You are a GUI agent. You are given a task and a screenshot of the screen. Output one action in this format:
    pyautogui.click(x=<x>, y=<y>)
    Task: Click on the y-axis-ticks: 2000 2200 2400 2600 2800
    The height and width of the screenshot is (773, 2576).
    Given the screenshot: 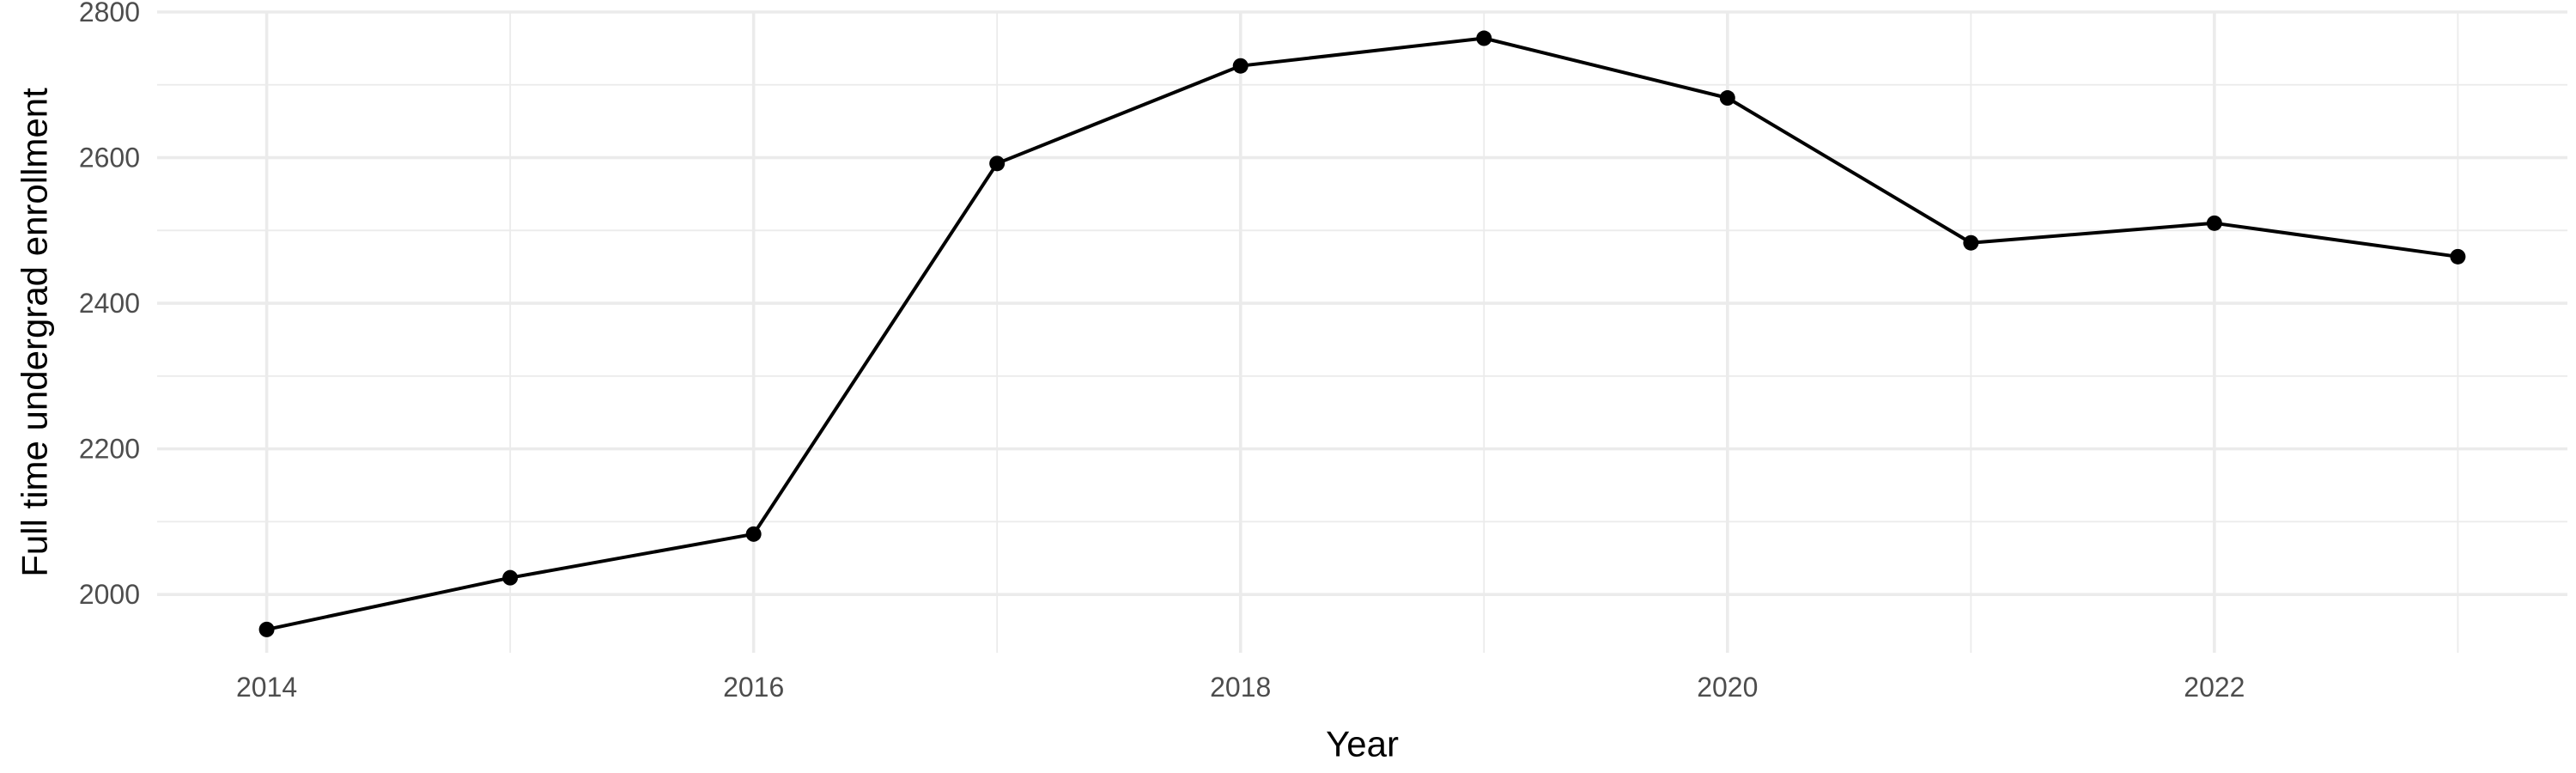 What is the action you would take?
    pyautogui.click(x=109, y=305)
    